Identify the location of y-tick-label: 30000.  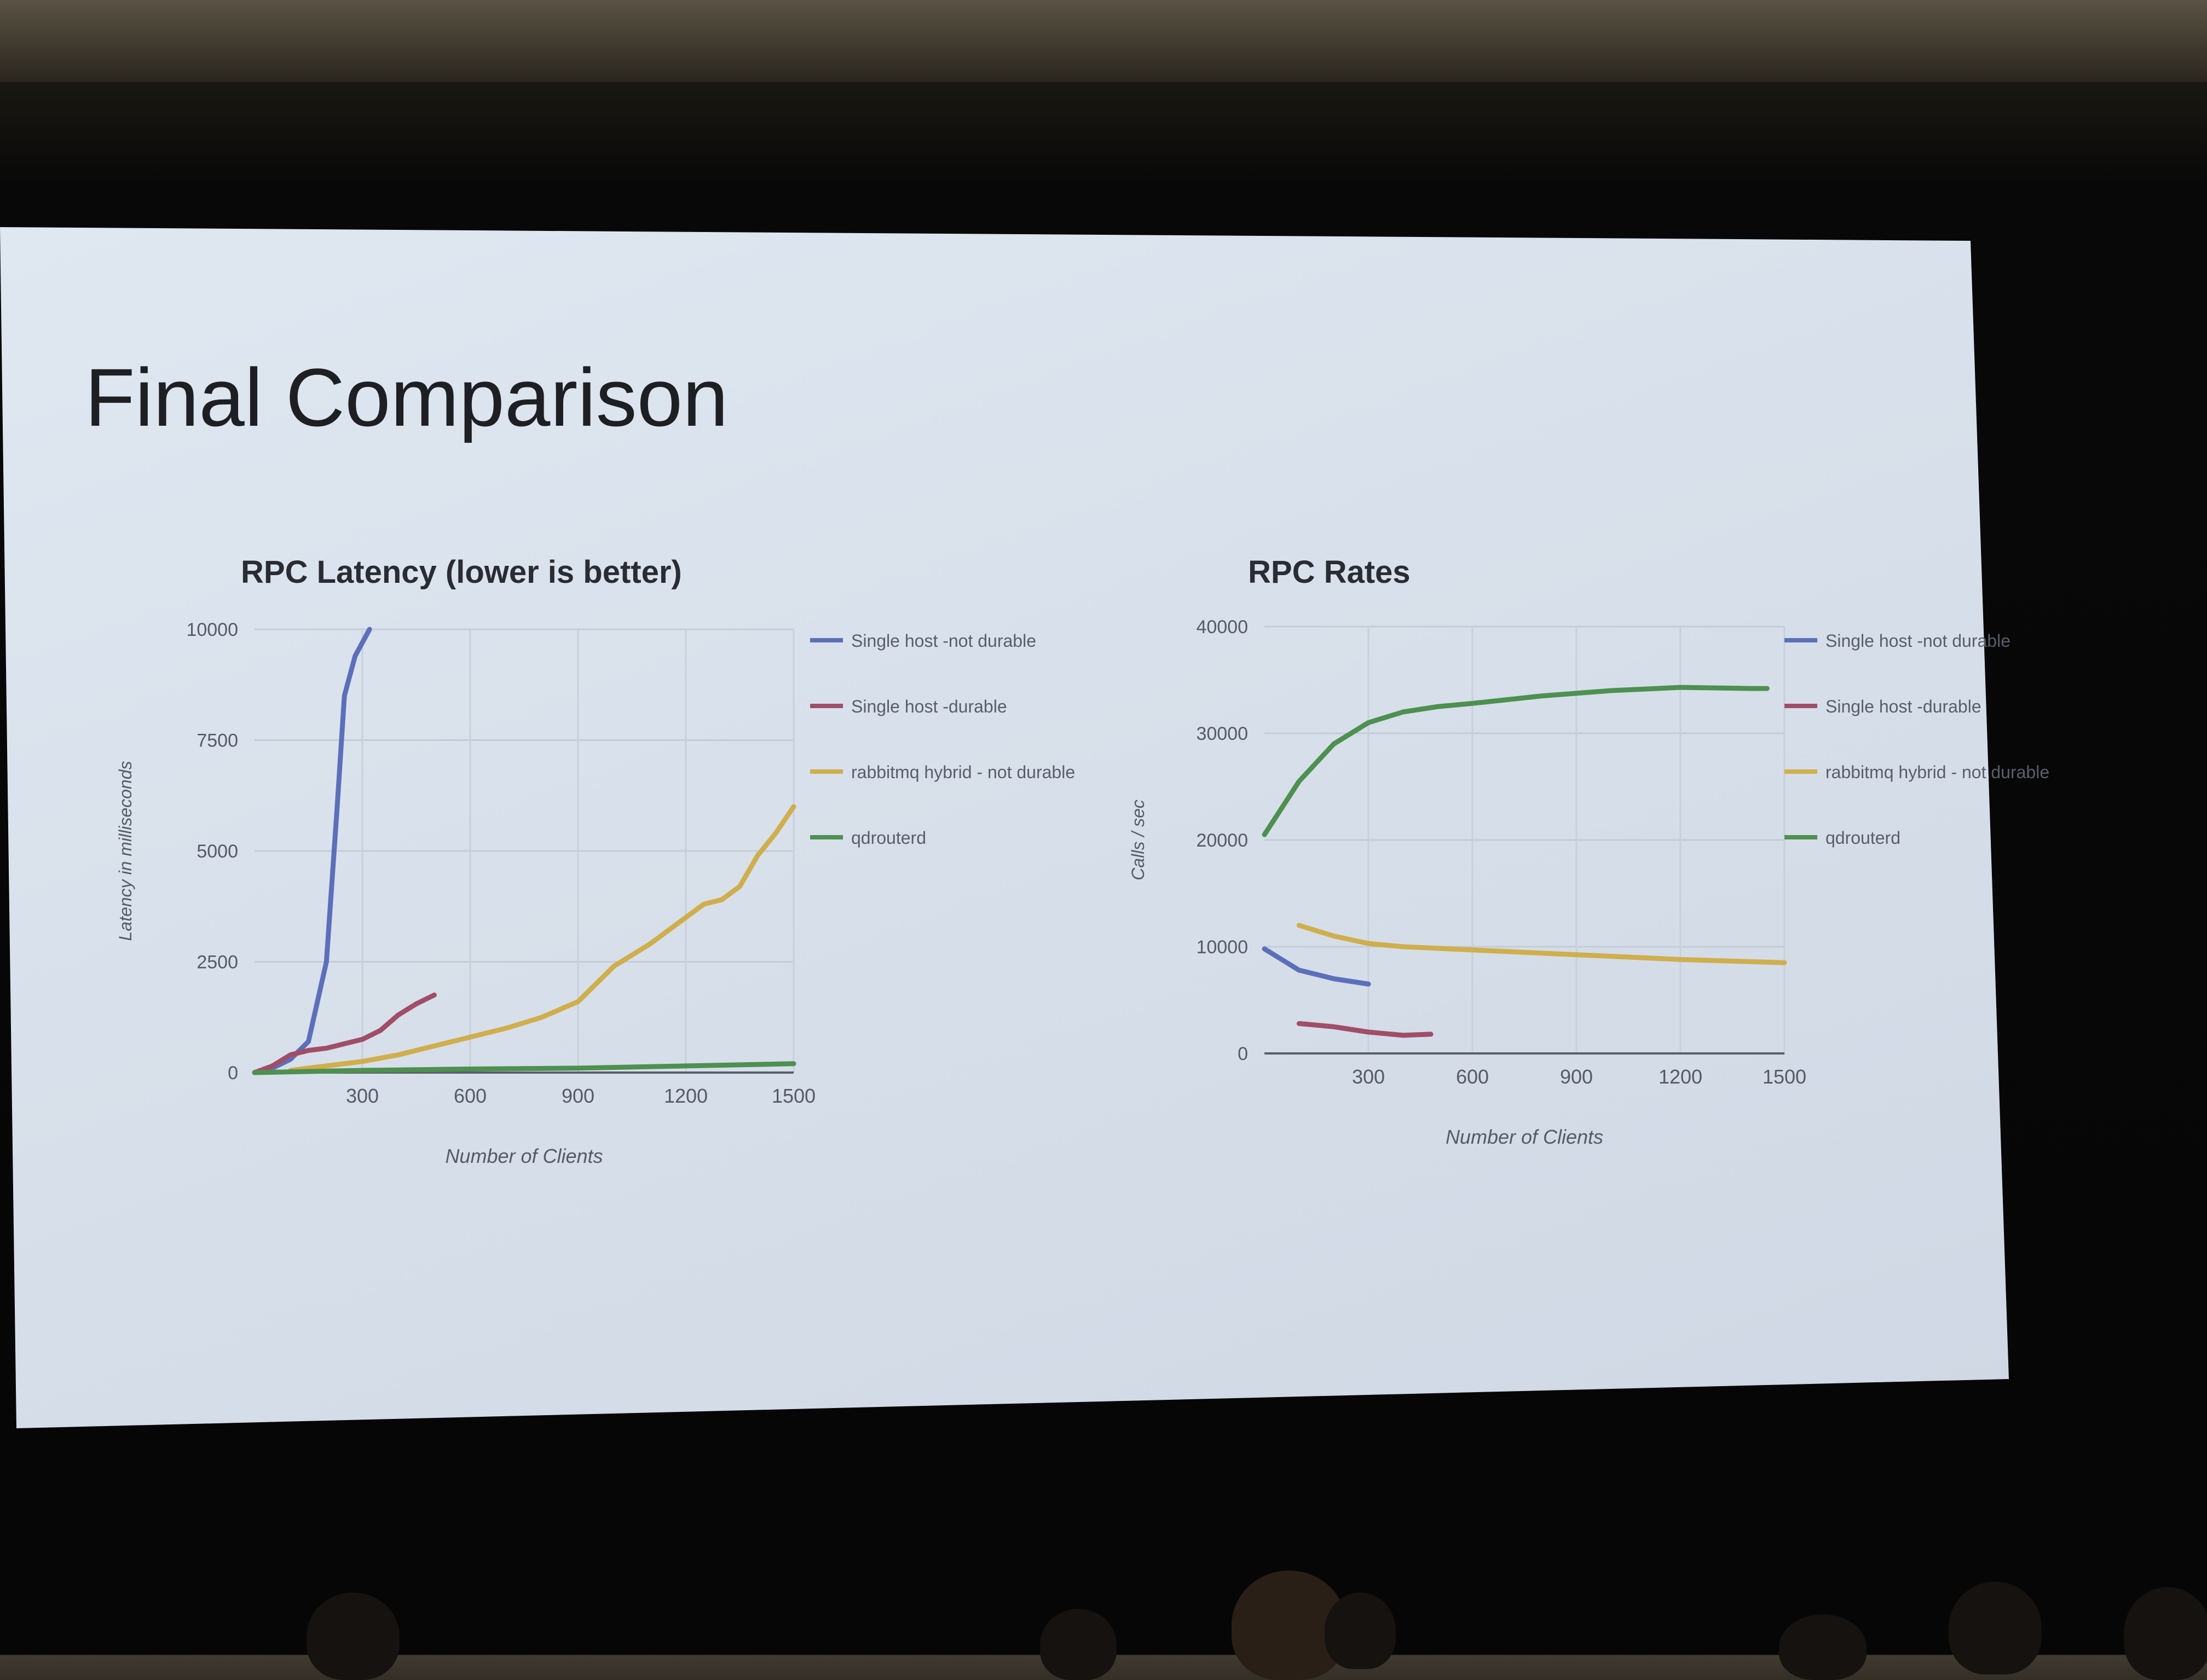
(1222, 733).